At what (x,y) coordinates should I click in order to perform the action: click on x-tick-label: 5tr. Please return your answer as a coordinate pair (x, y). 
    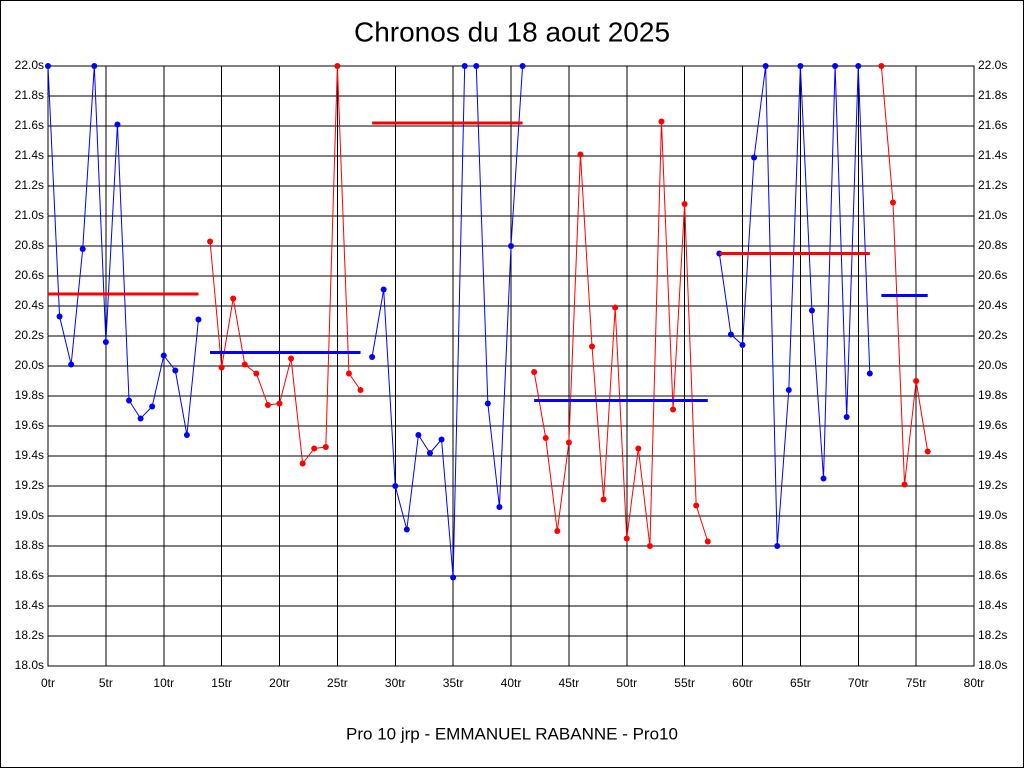
    Looking at the image, I should click on (106, 683).